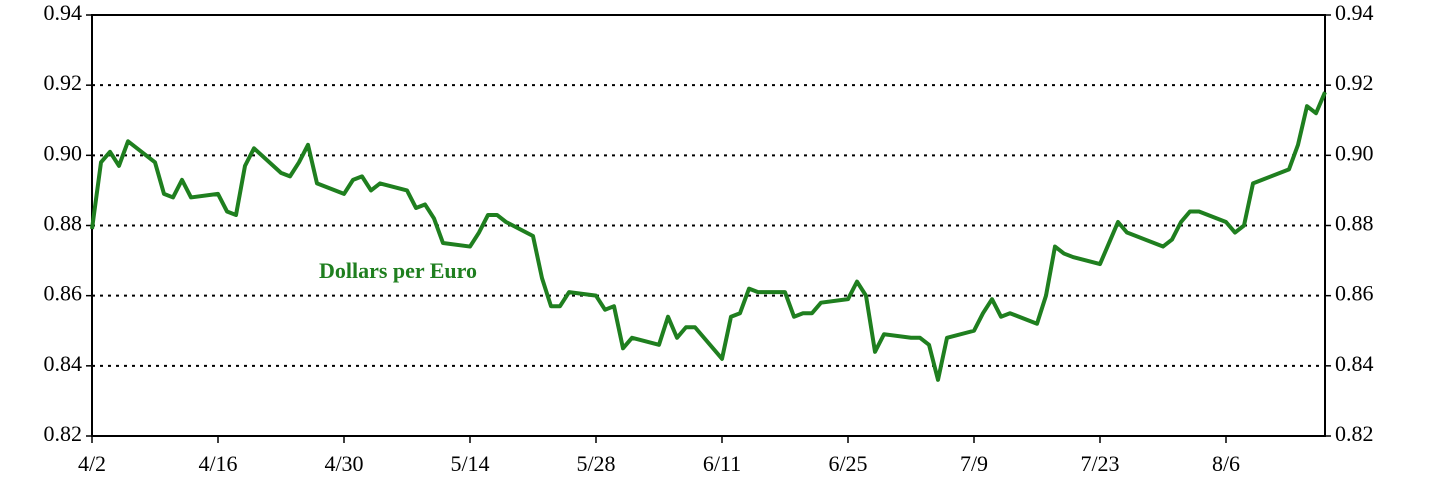 The height and width of the screenshot is (499, 1432). What do you see at coordinates (1354, 12) in the screenshot?
I see `y2-tick-label: 0.94` at bounding box center [1354, 12].